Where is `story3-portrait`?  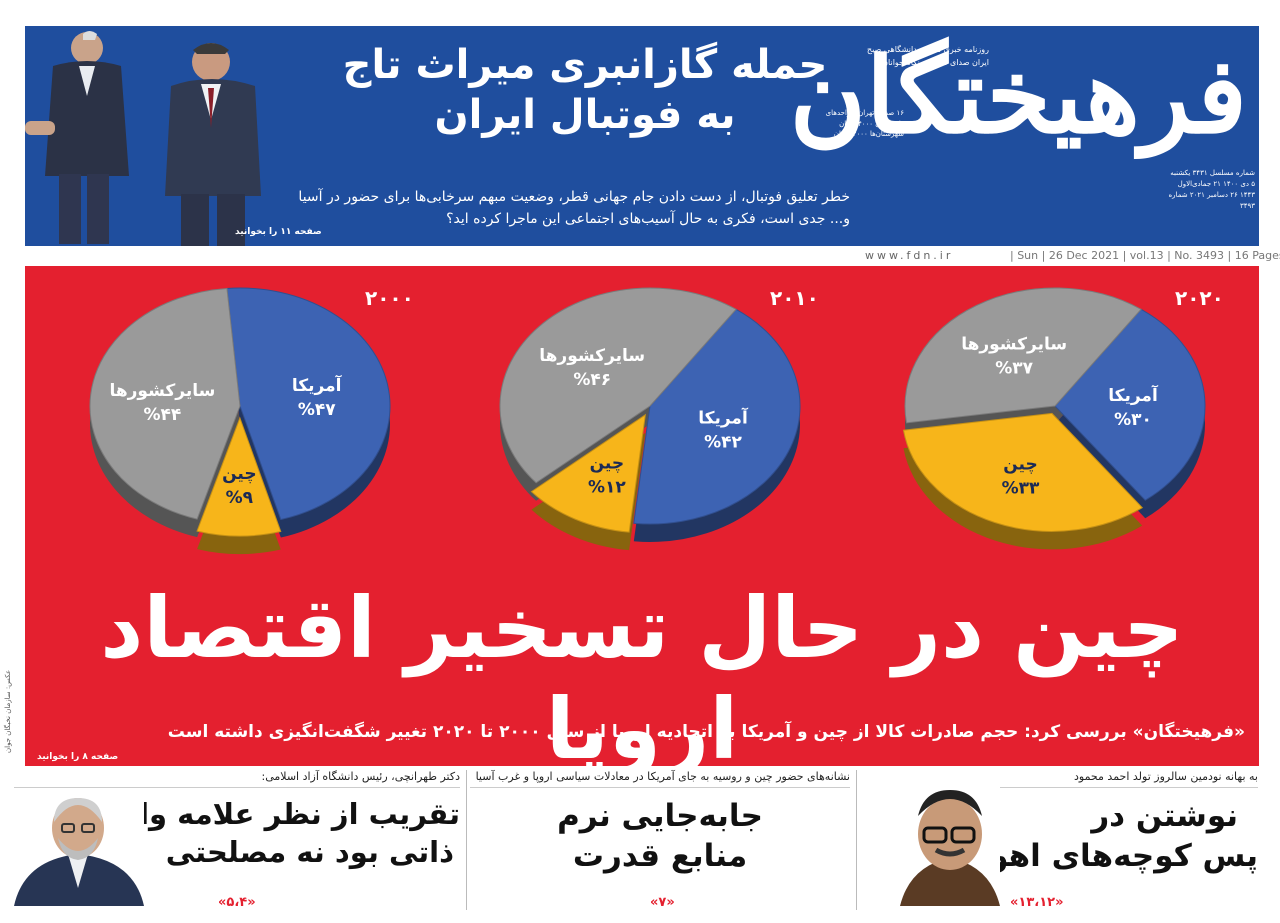 story3-portrait is located at coordinates (79, 847).